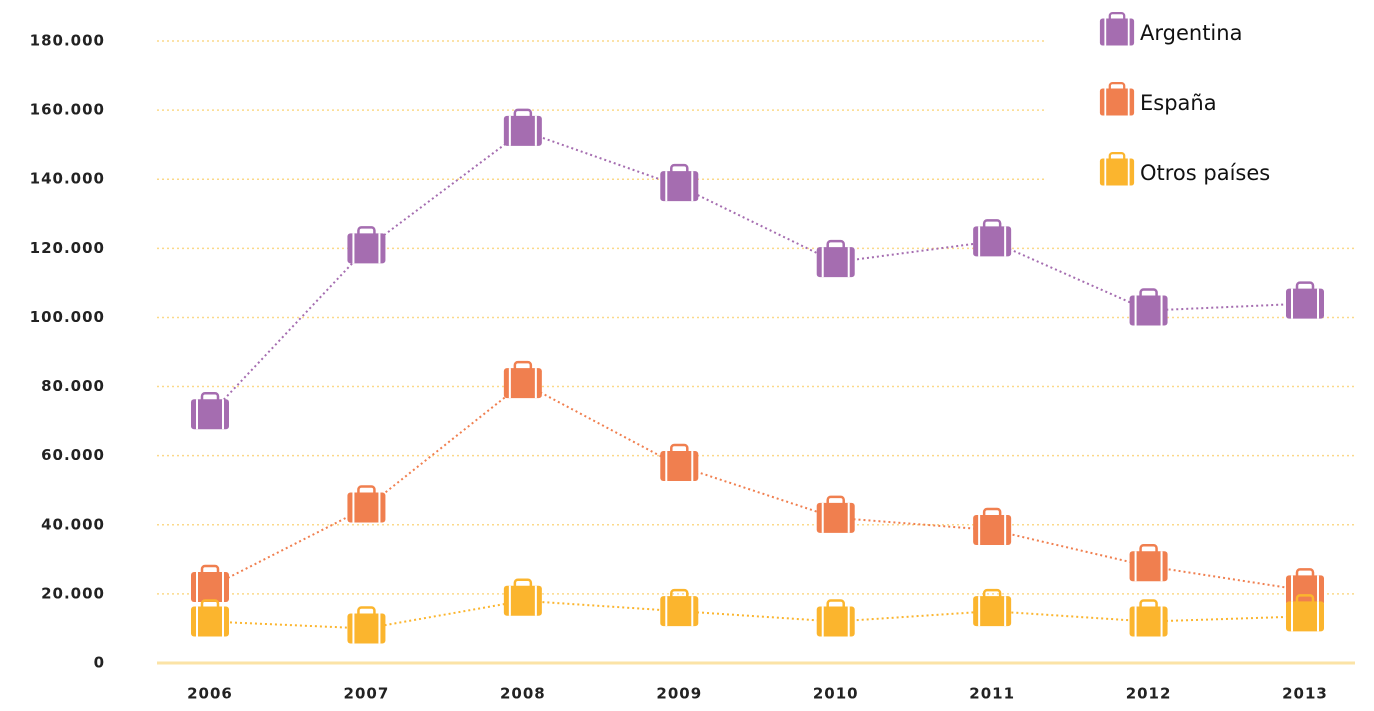 The width and height of the screenshot is (1374, 711). Describe the element at coordinates (1305, 694) in the screenshot. I see `x-tick-label: 2013` at that location.